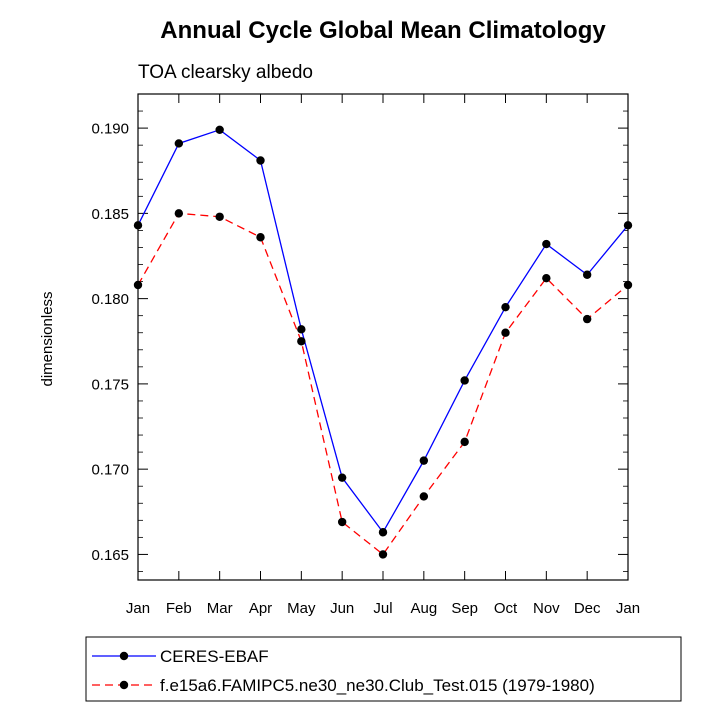  Describe the element at coordinates (214, 656) in the screenshot. I see `legend-label: CERES-EBAF` at that location.